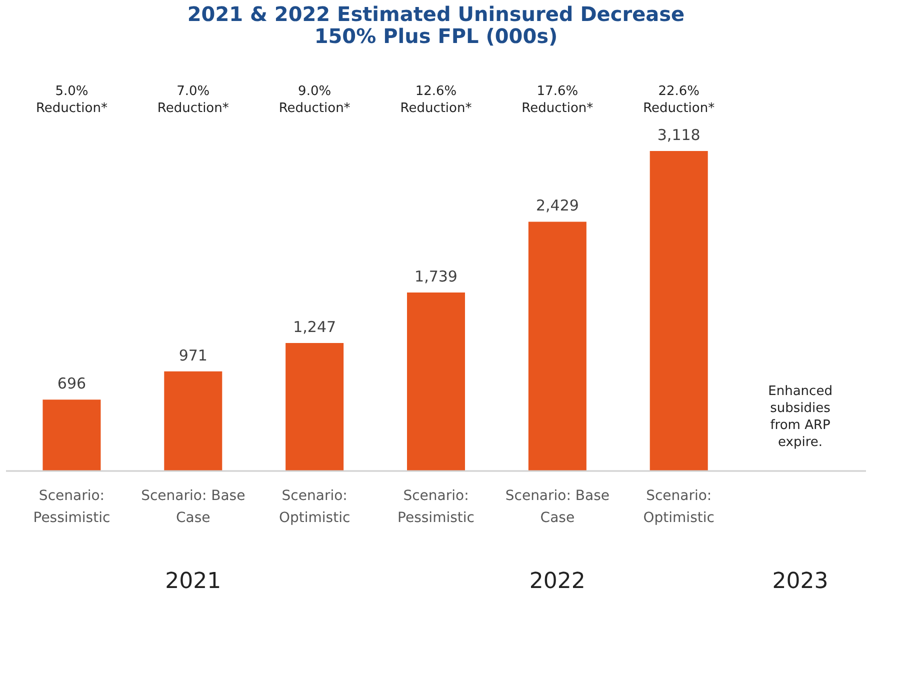 Image resolution: width=910 pixels, height=686 pixels. I want to click on text: 17.6% Reduction*, so click(558, 100).